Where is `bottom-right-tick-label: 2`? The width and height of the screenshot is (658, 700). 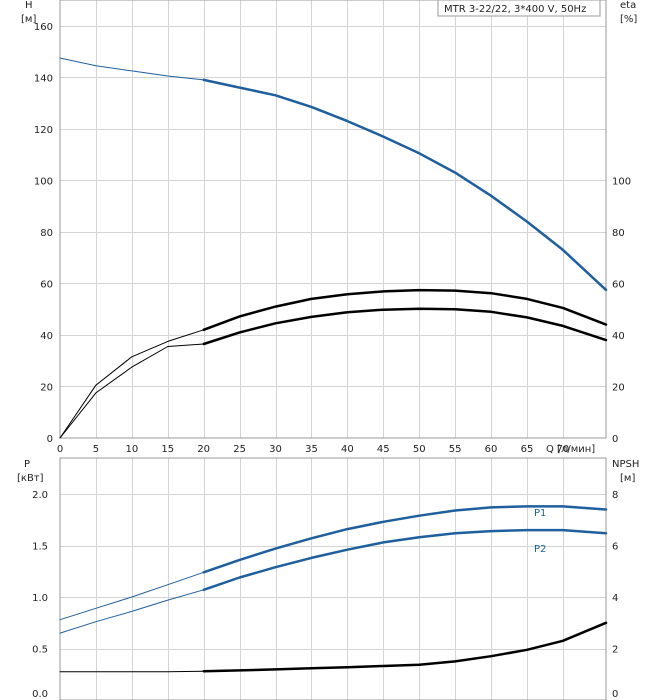 bottom-right-tick-label: 2 is located at coordinates (615, 650).